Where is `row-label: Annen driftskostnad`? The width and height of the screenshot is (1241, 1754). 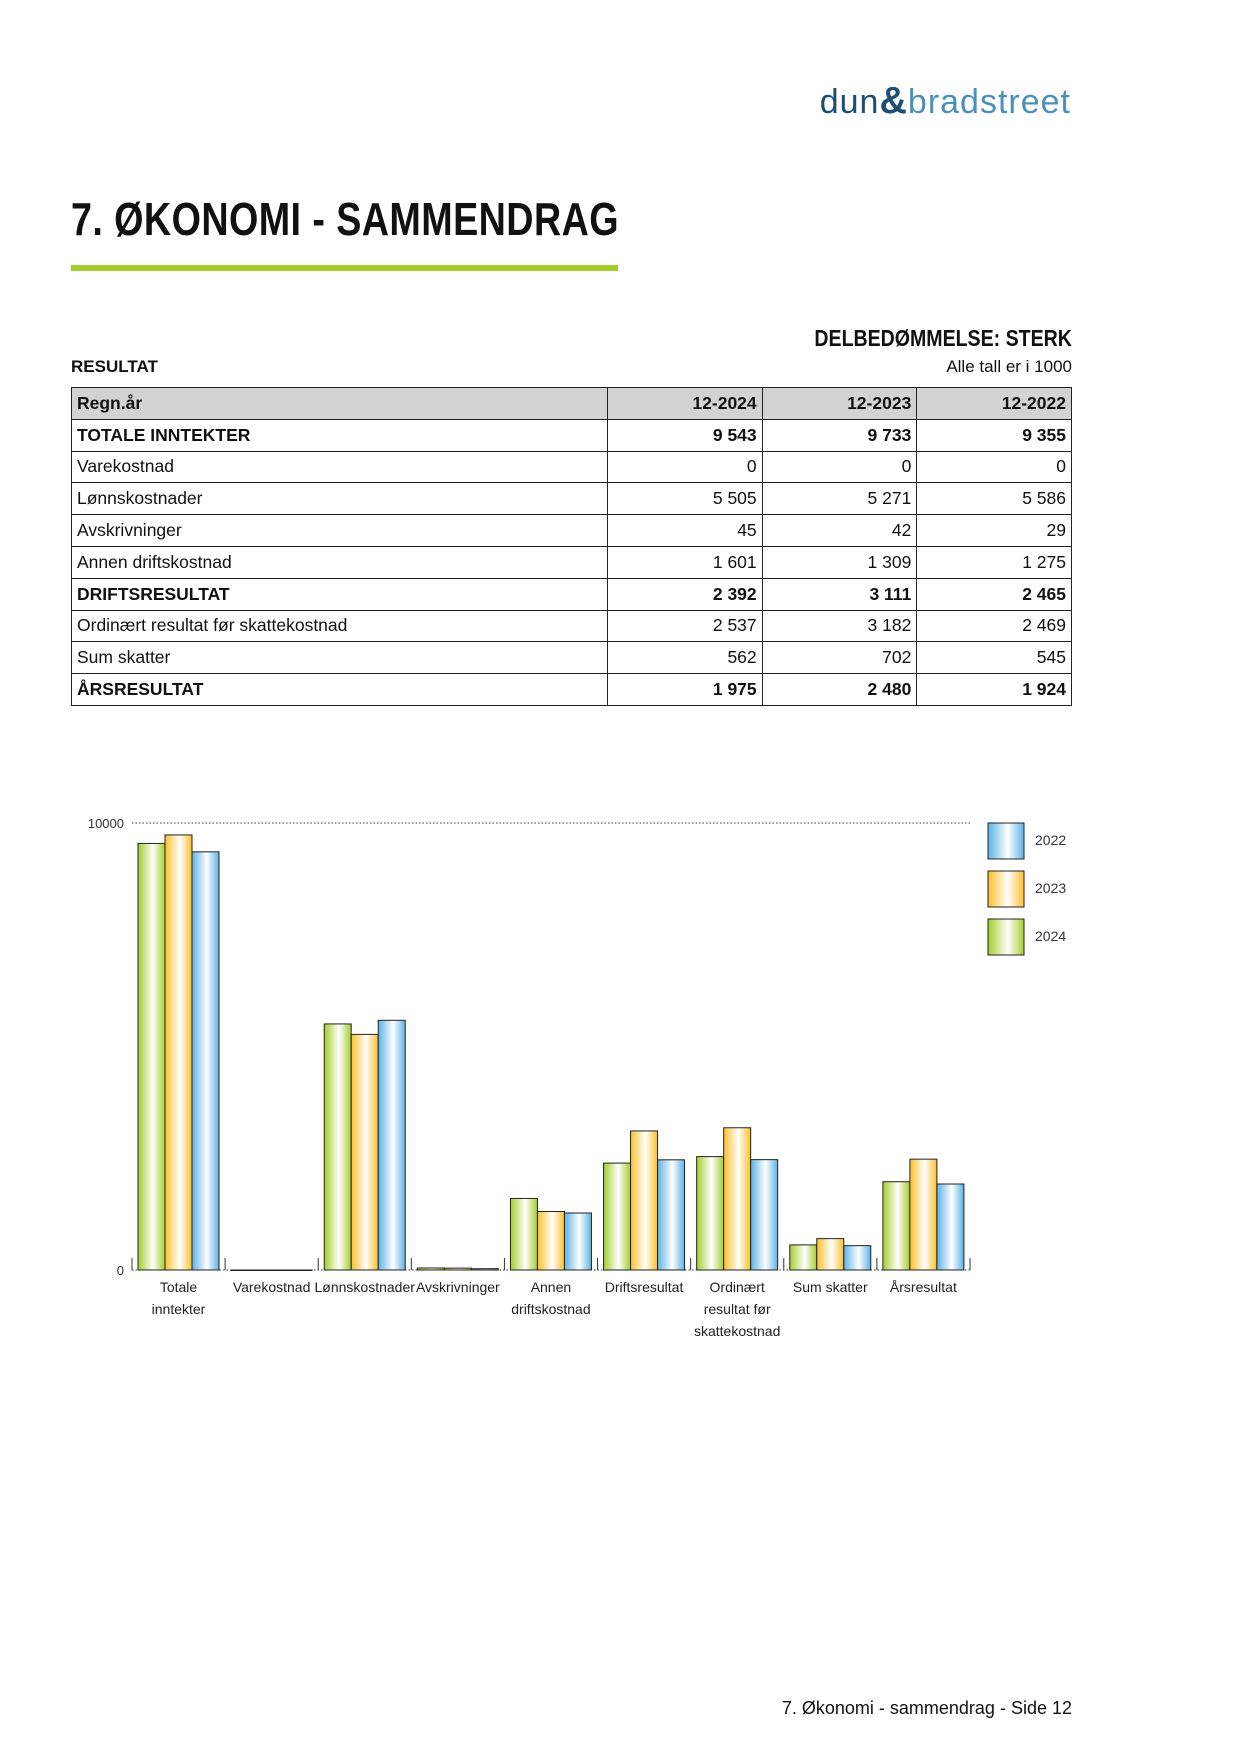 row-label: Annen driftskostnad is located at coordinates (339, 562).